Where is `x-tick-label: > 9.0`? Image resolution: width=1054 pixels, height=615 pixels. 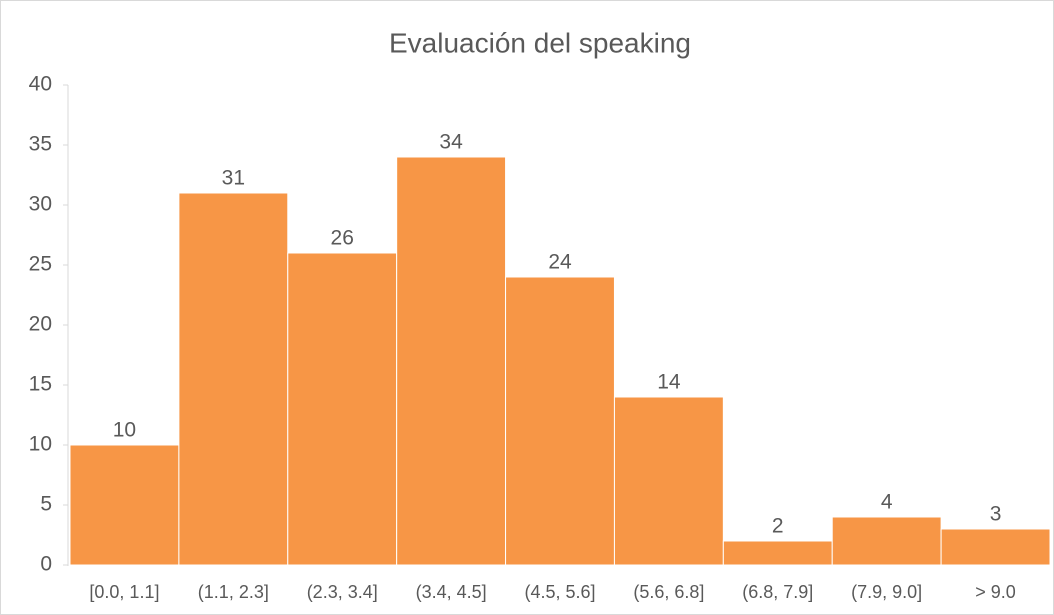 x-tick-label: > 9.0 is located at coordinates (995, 592).